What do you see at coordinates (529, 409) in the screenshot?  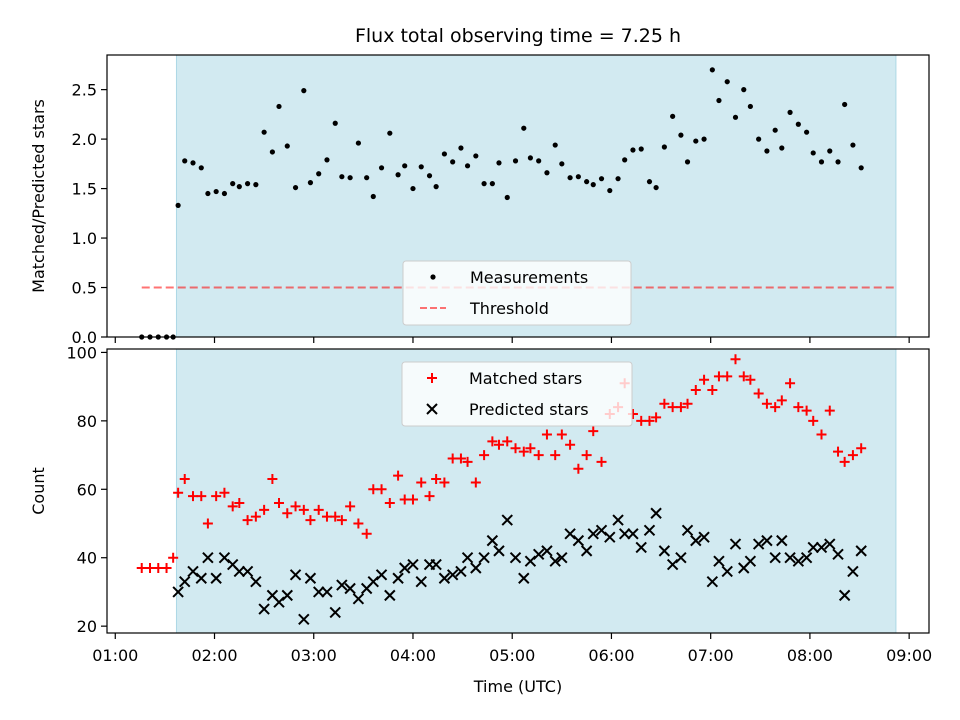 I see `legend-label: Predicted stars` at bounding box center [529, 409].